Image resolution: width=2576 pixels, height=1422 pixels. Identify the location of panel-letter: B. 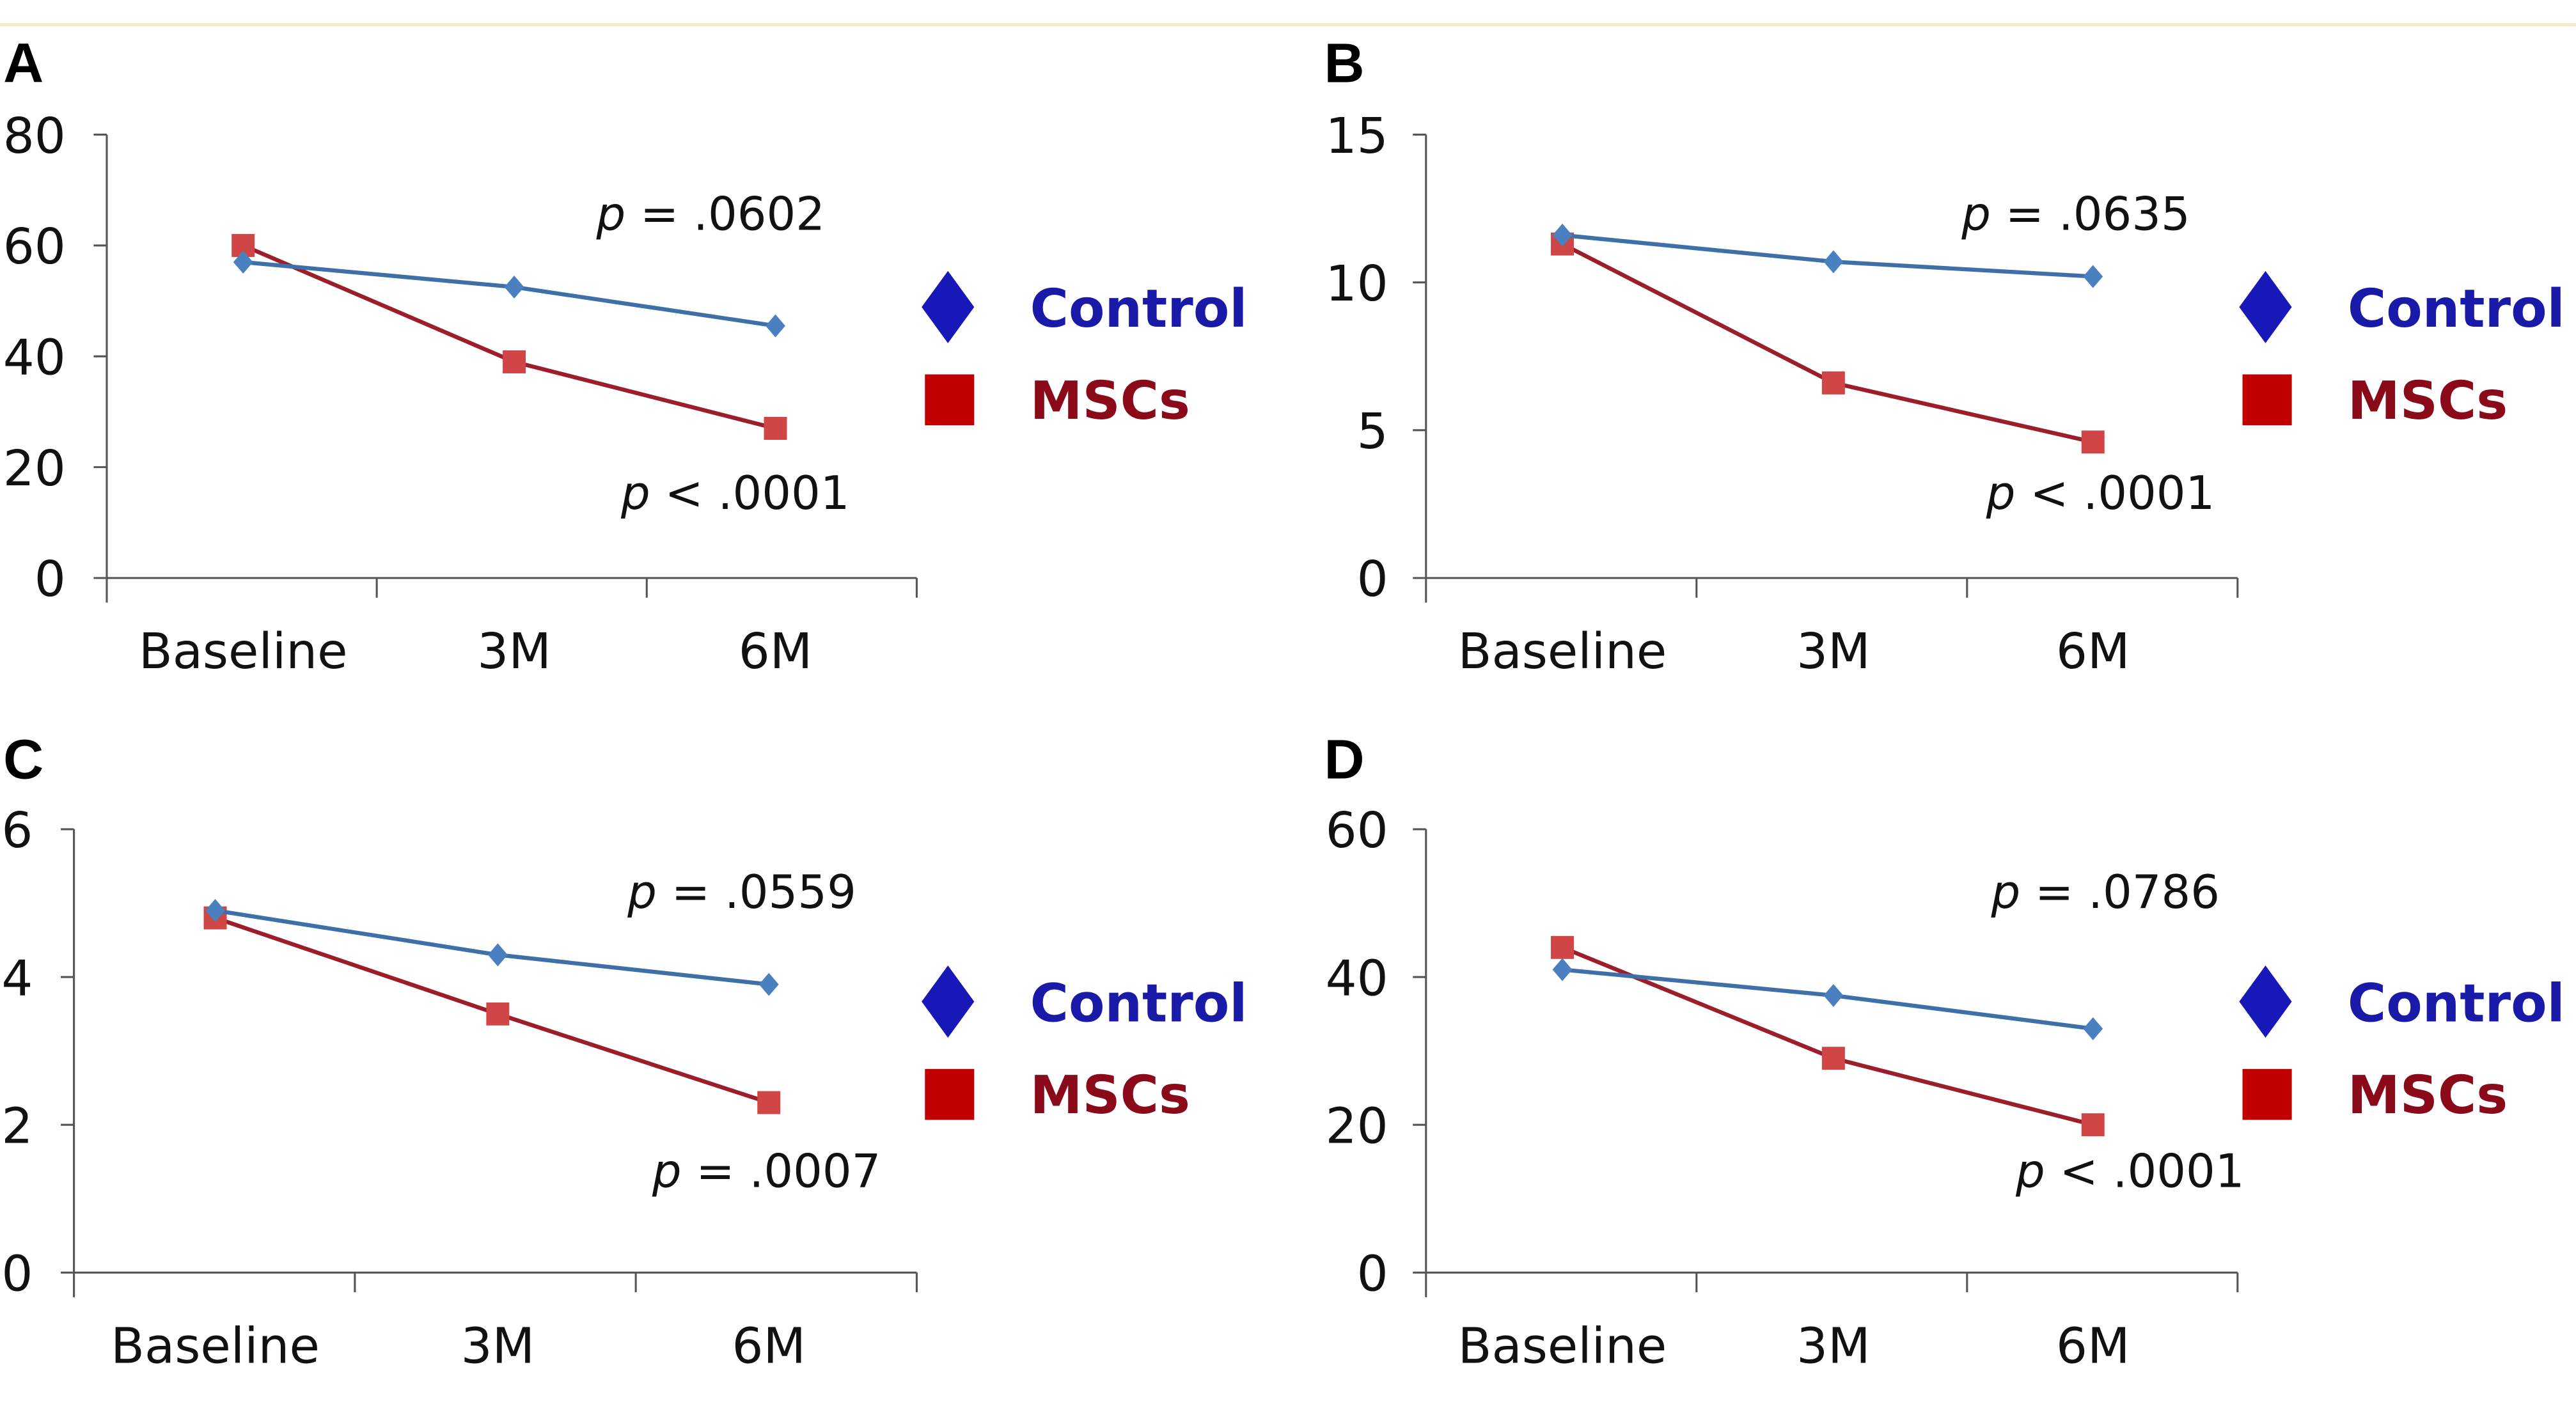
(1344, 62).